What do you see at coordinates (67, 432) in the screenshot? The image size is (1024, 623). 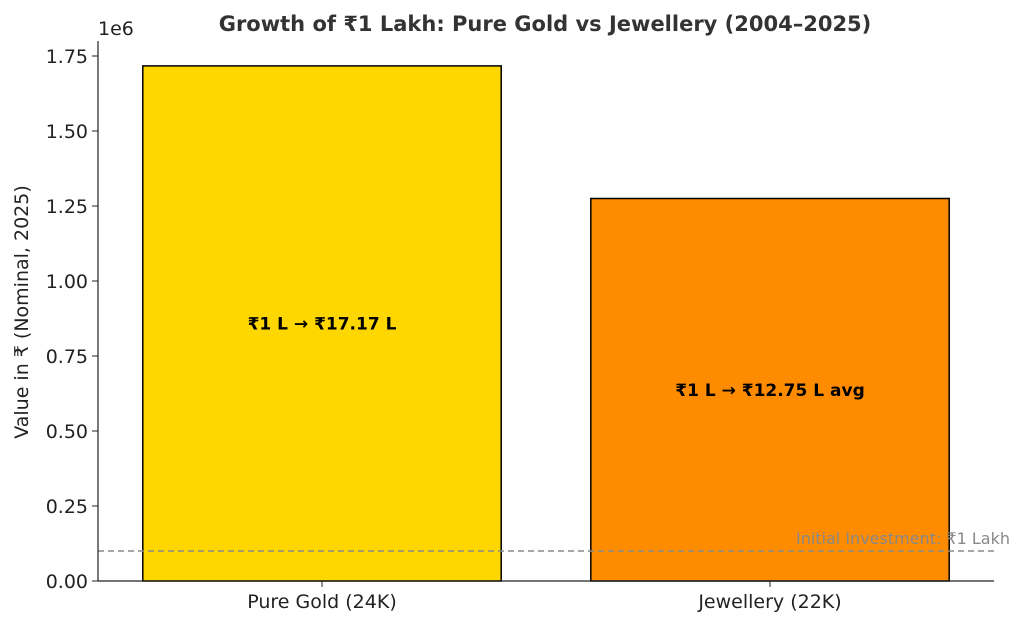 I see `y-tick-label: 0.50` at bounding box center [67, 432].